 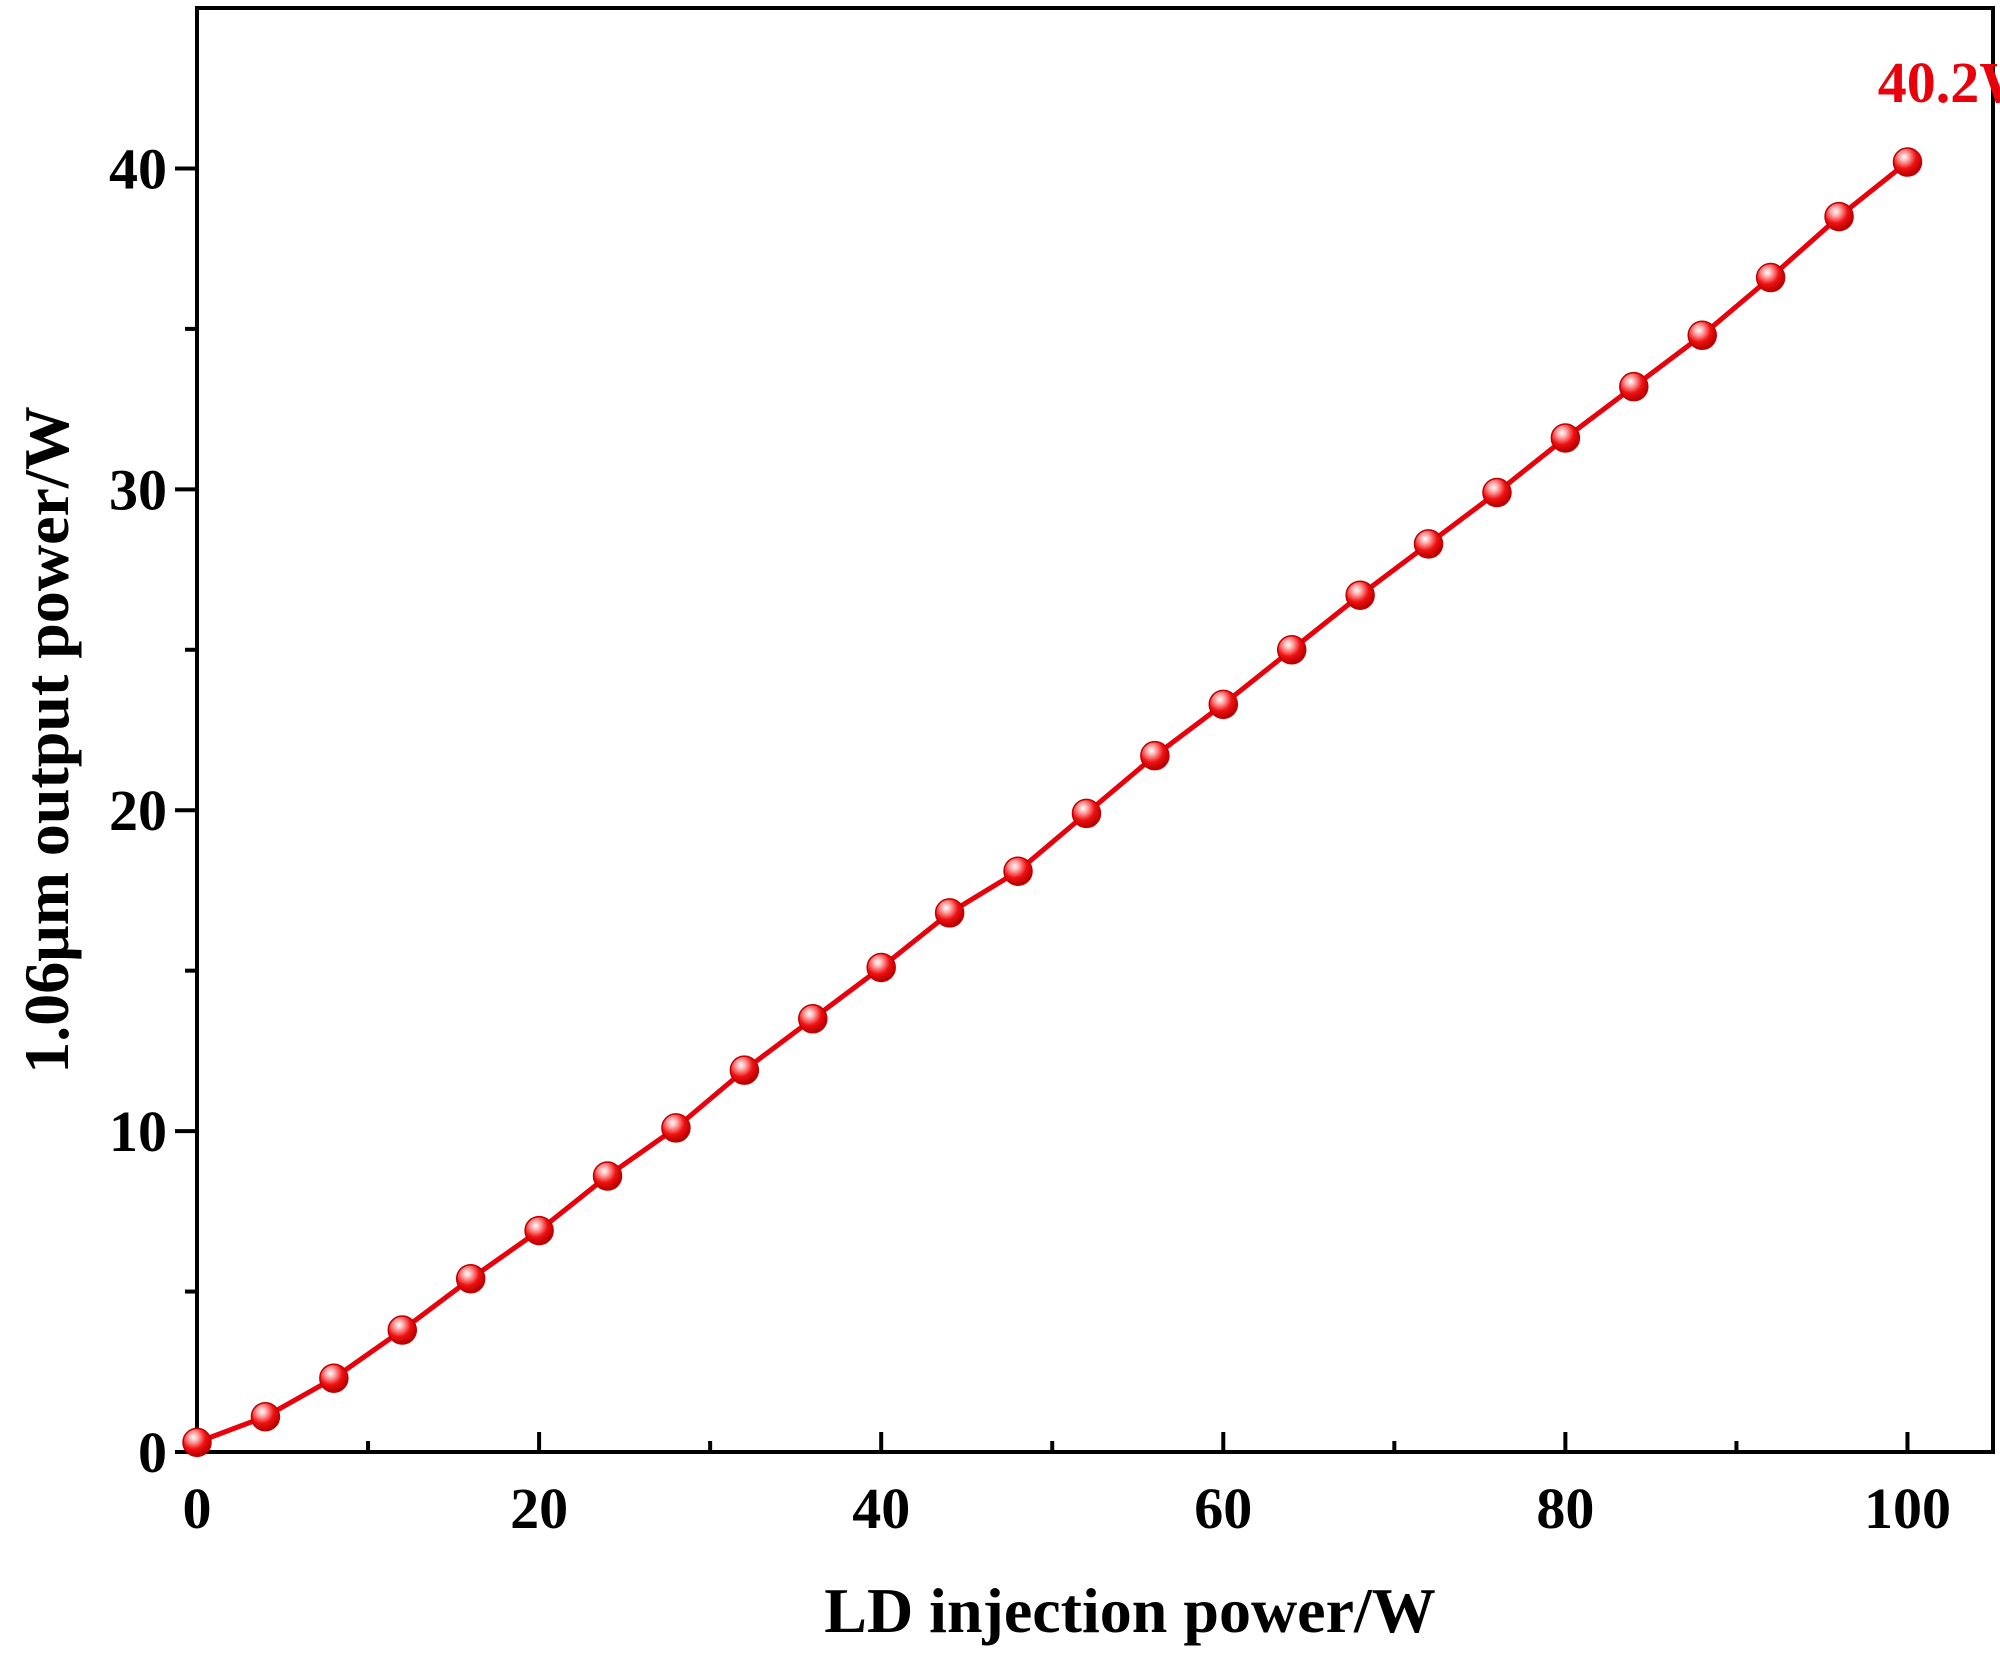 I want to click on annotations: 40.2W, so click(x=1939, y=82).